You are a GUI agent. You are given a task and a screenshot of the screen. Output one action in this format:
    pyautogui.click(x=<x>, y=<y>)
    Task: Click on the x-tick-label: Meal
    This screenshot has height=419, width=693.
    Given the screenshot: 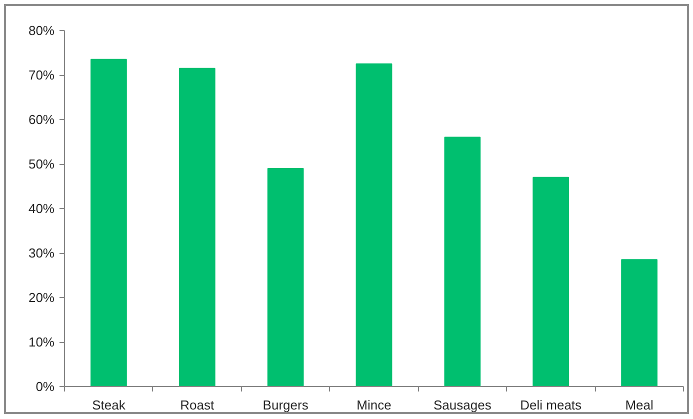 What is the action you would take?
    pyautogui.click(x=639, y=405)
    